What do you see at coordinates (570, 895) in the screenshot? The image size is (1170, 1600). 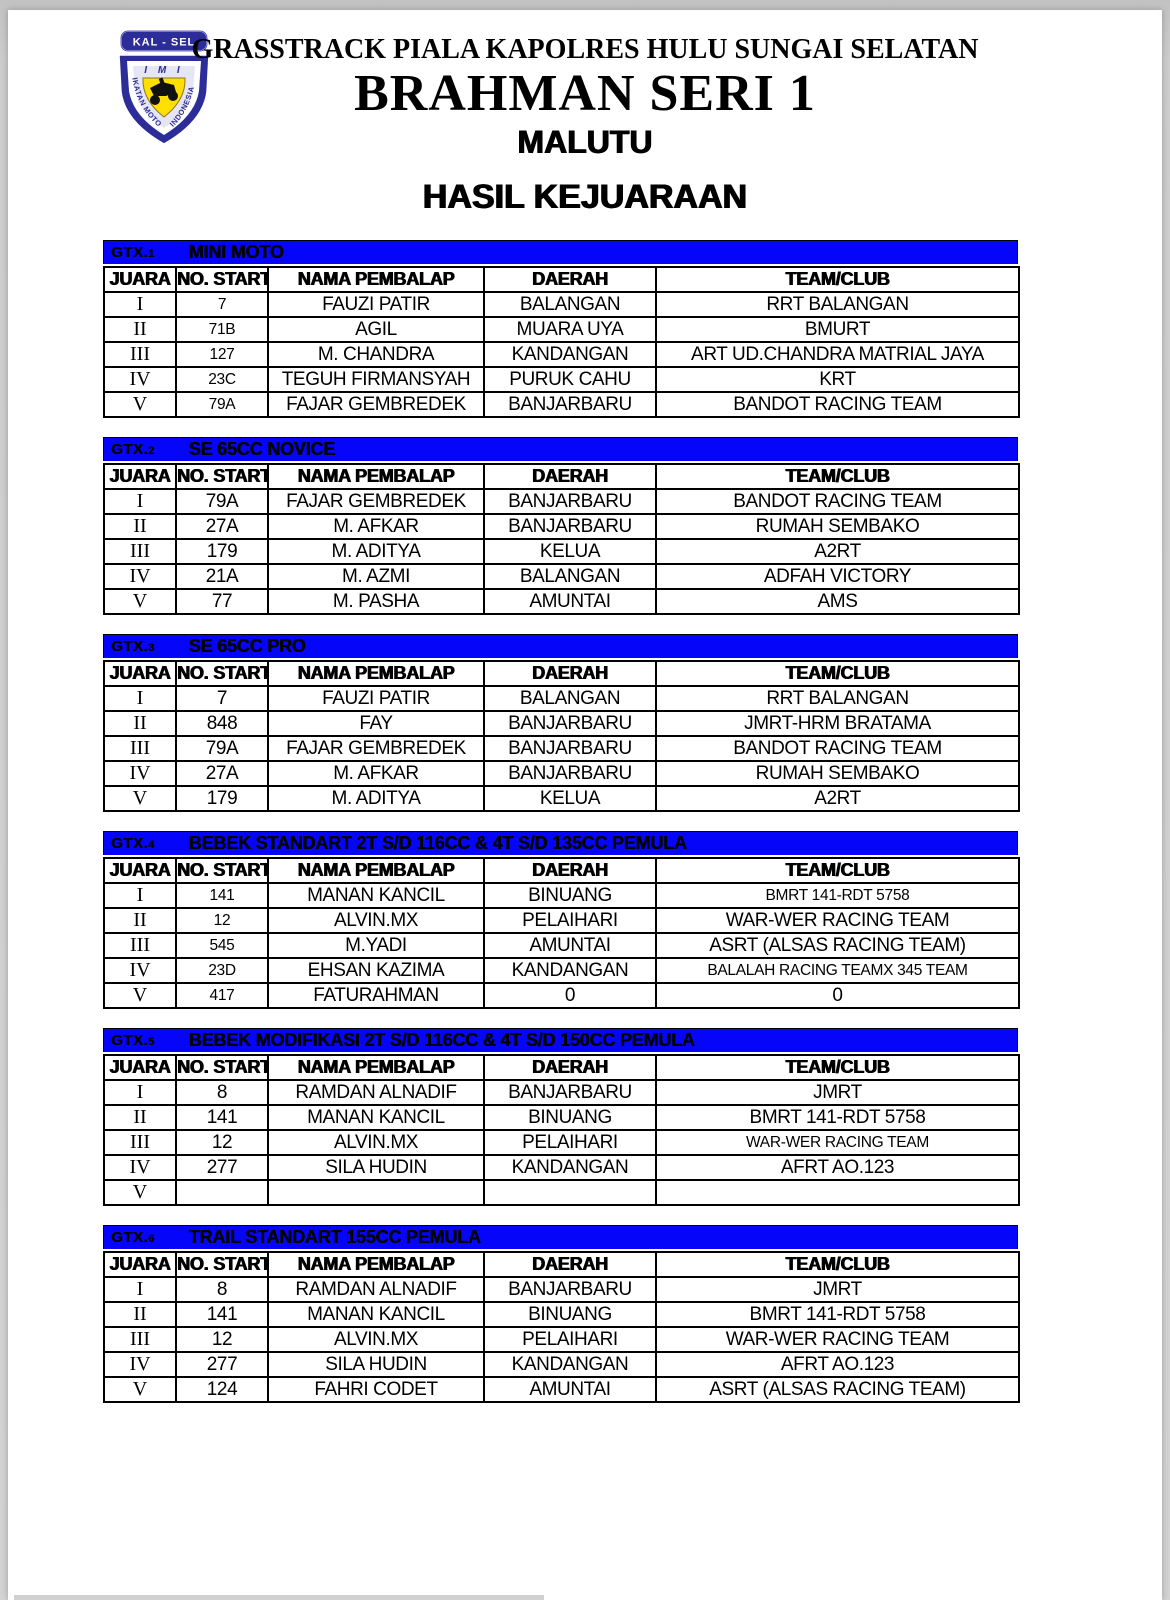 I see `table-cell: BINUANG` at bounding box center [570, 895].